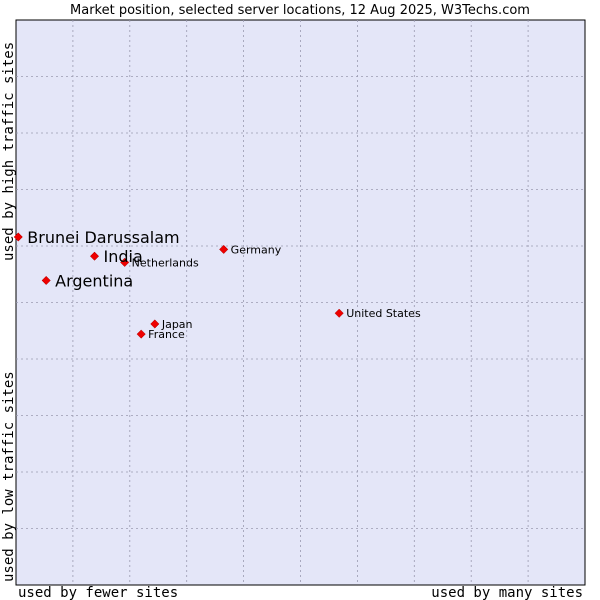  What do you see at coordinates (256, 249) in the screenshot?
I see `point-label: Germany` at bounding box center [256, 249].